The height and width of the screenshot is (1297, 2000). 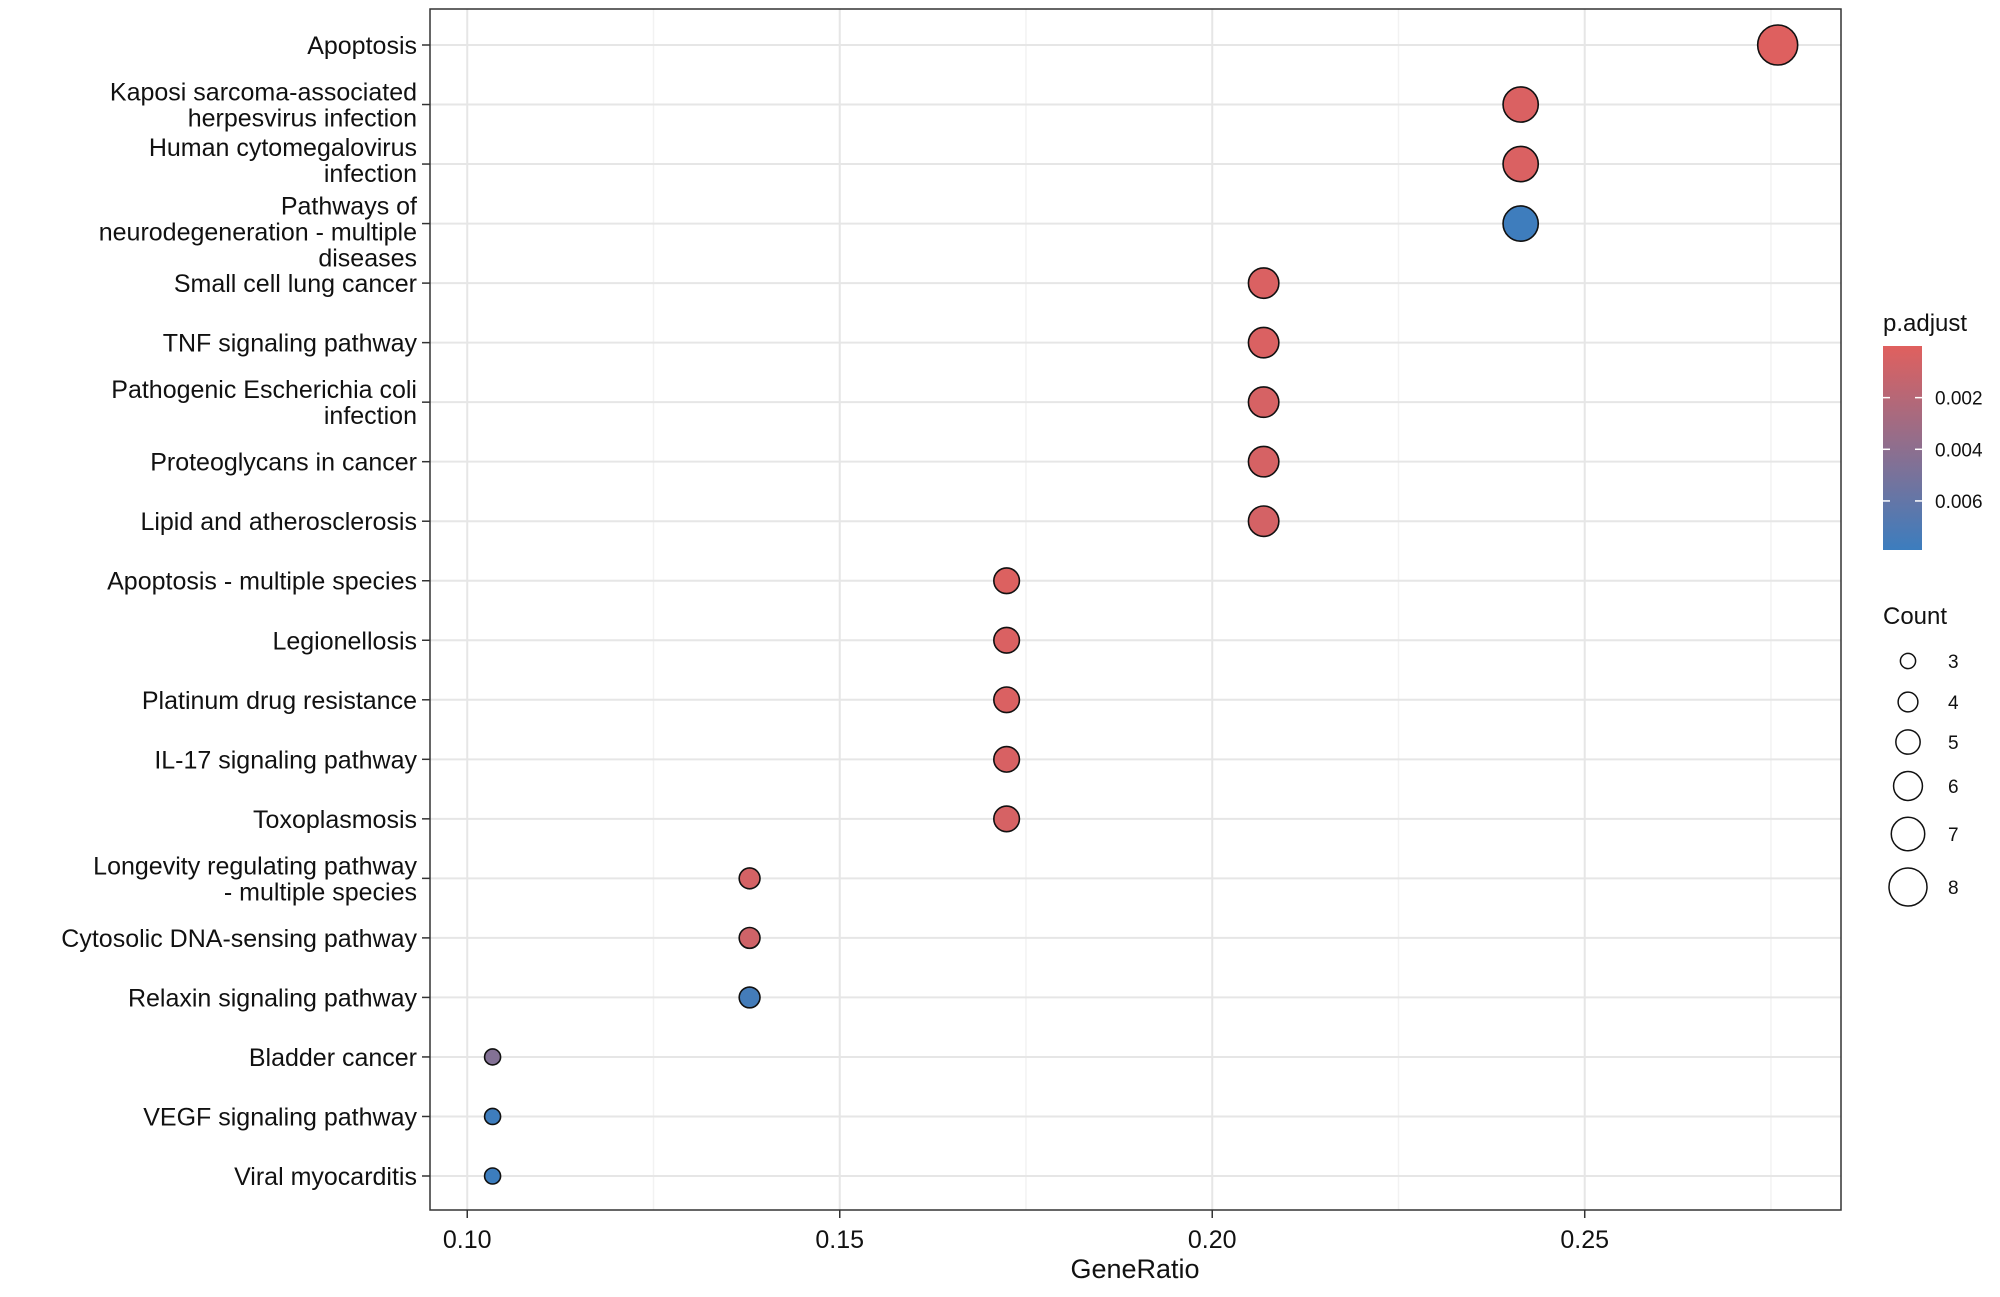 I want to click on size-legend-label: 4, so click(x=1953, y=703).